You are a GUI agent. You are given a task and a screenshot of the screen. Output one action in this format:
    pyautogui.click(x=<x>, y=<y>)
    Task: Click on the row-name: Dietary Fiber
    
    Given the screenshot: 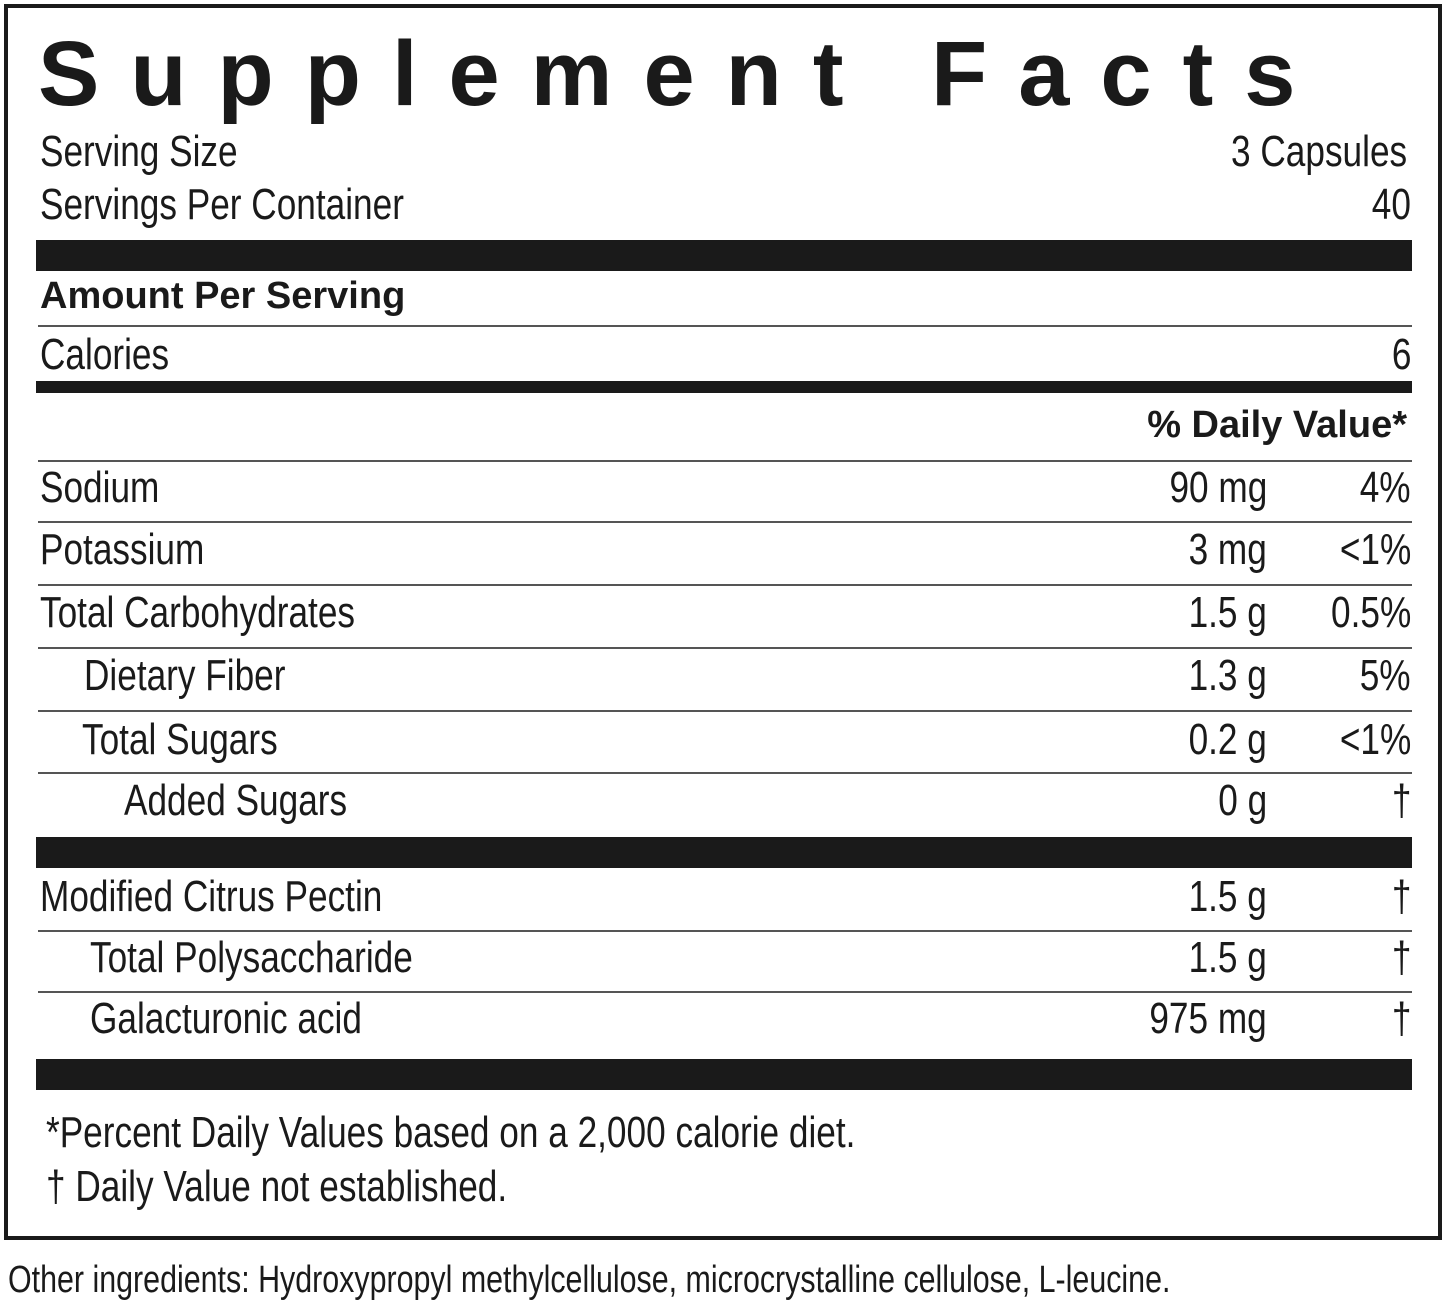 What is the action you would take?
    pyautogui.click(x=185, y=675)
    